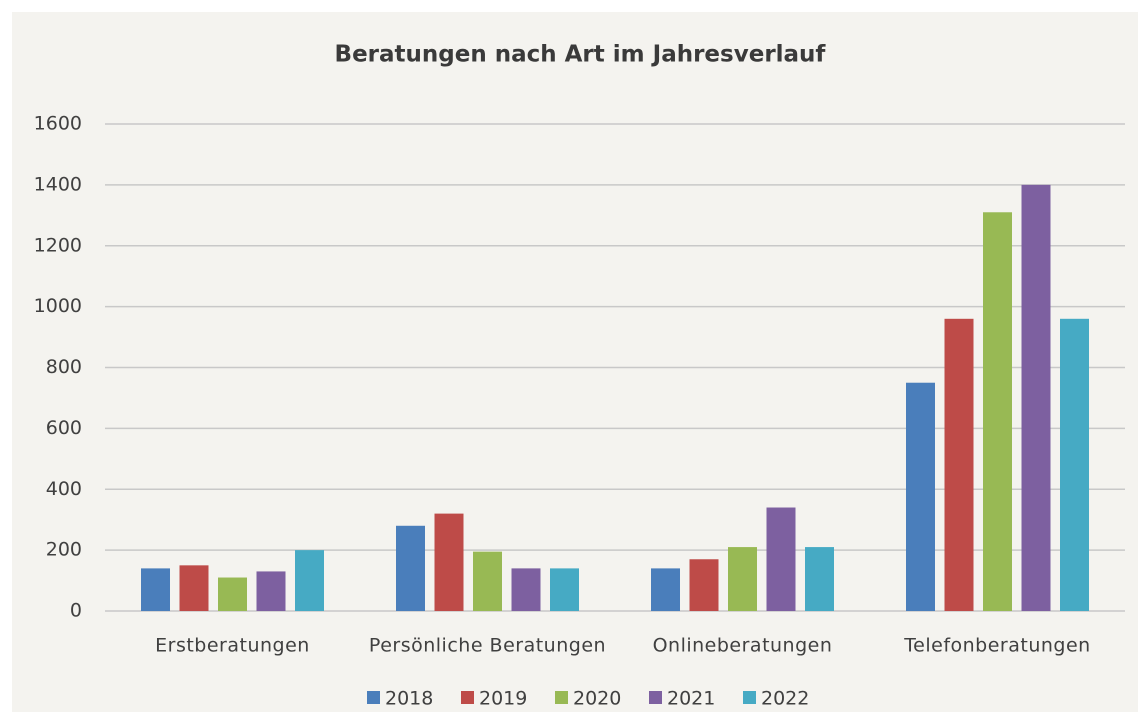 This screenshot has height=727, width=1138. I want to click on chart-title: Beratungen nach Art im Jahresverlauf, so click(581, 55).